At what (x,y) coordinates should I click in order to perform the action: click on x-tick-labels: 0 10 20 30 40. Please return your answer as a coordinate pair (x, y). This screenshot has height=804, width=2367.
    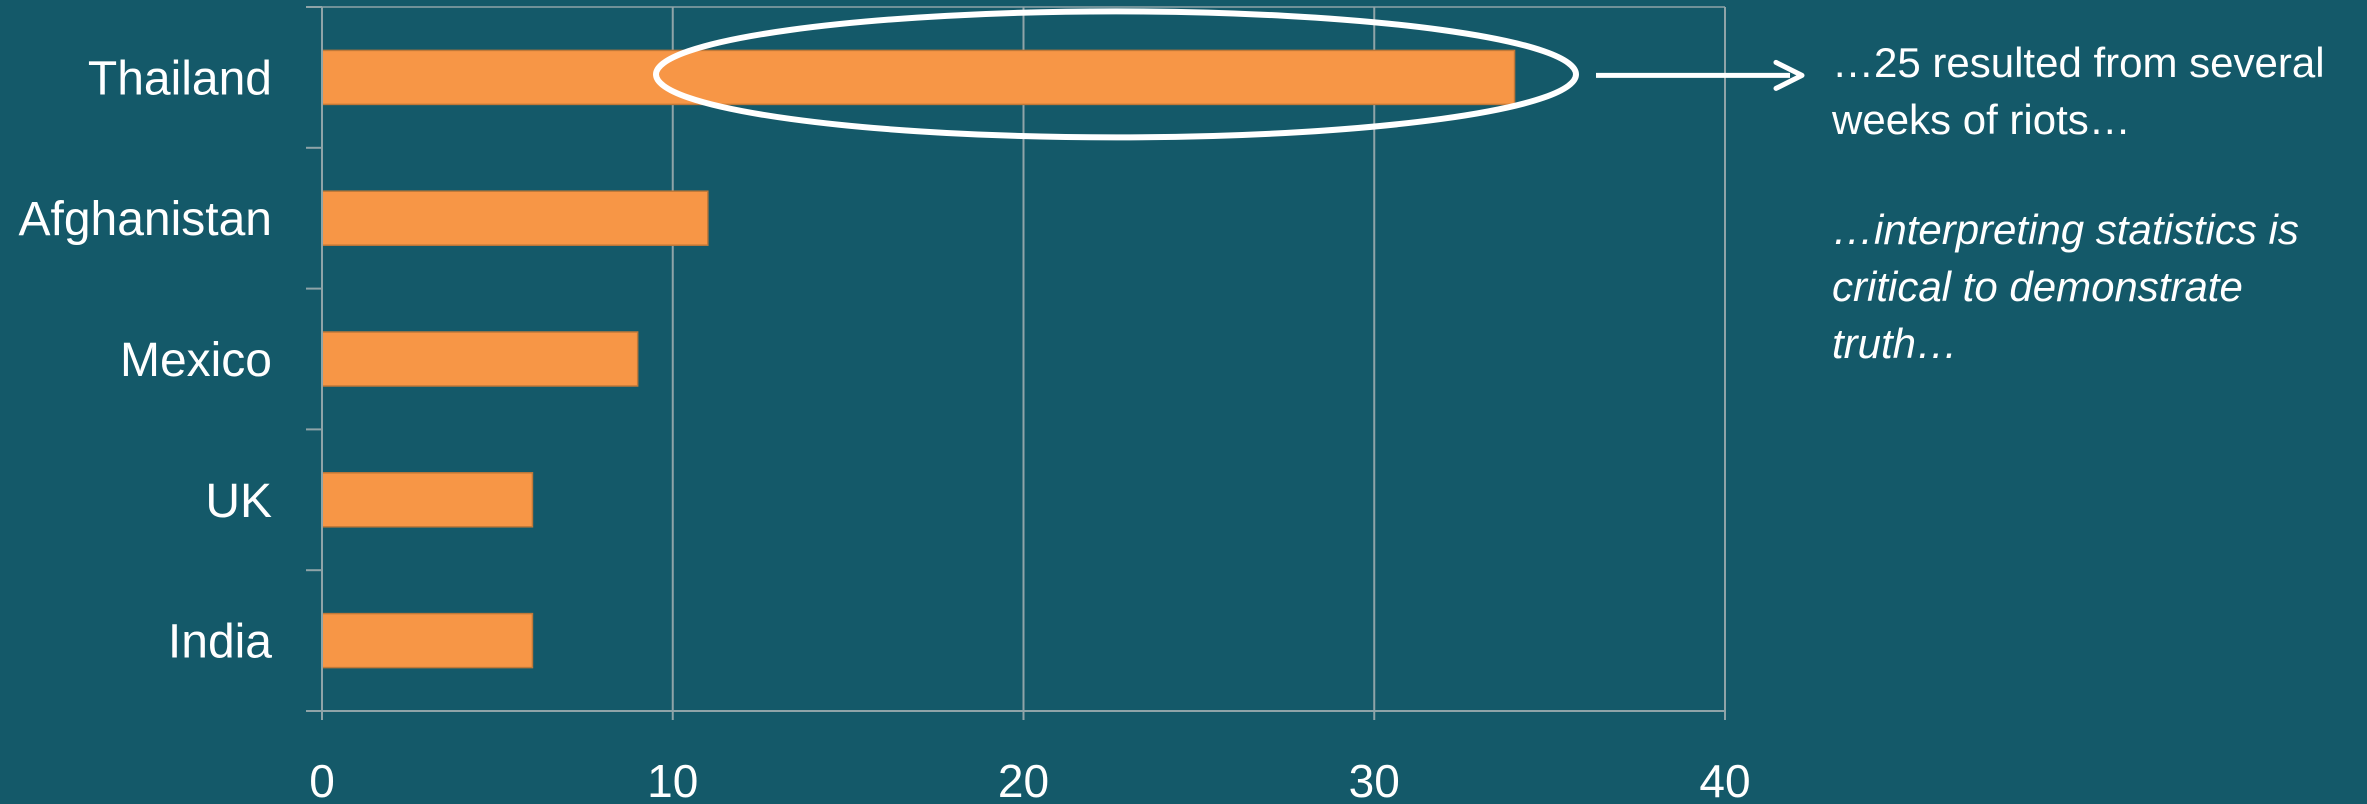
    Looking at the image, I should click on (1029, 779).